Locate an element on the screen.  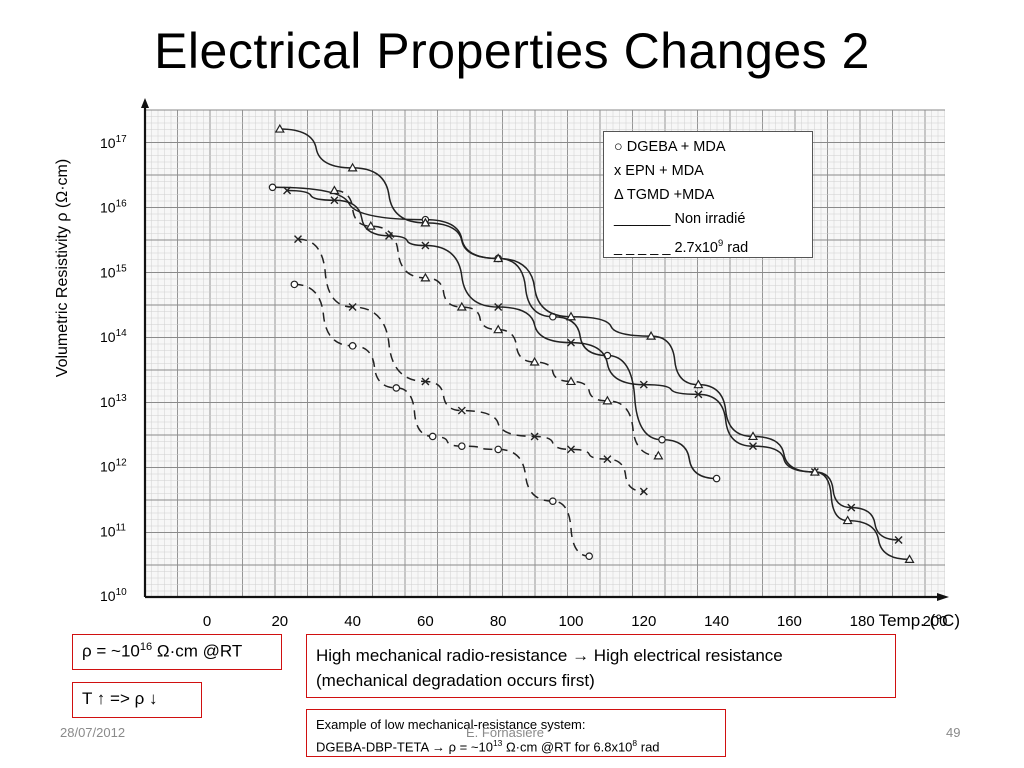
rho-room-temp-box: ρ = ~1016 Ω·cm @RT is located at coordinates (177, 652).